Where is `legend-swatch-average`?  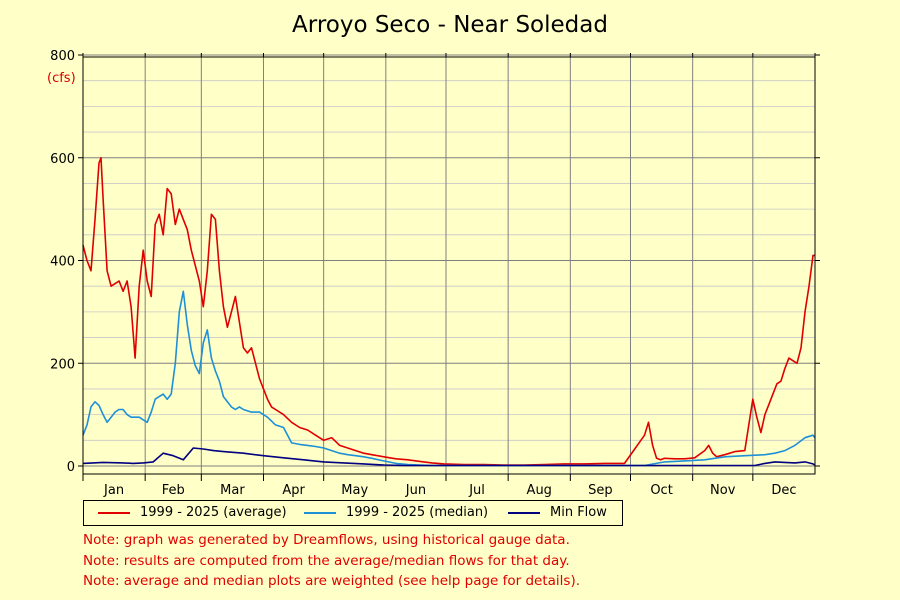 legend-swatch-average is located at coordinates (114, 512).